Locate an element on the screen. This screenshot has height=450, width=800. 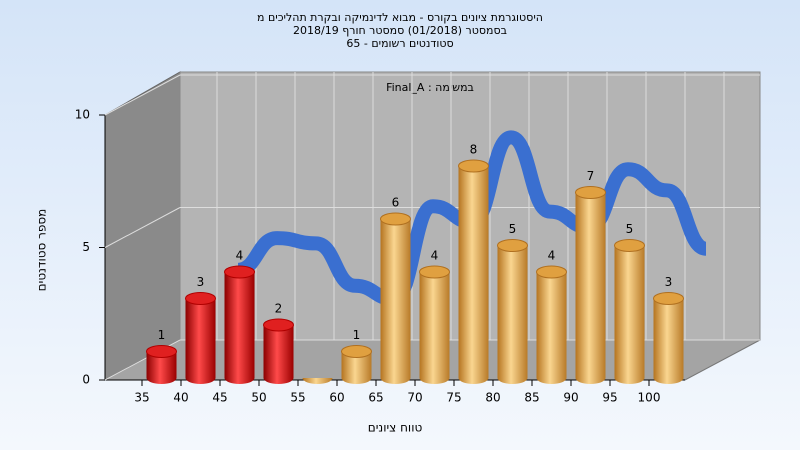
left-wall is located at coordinates (142, 226).